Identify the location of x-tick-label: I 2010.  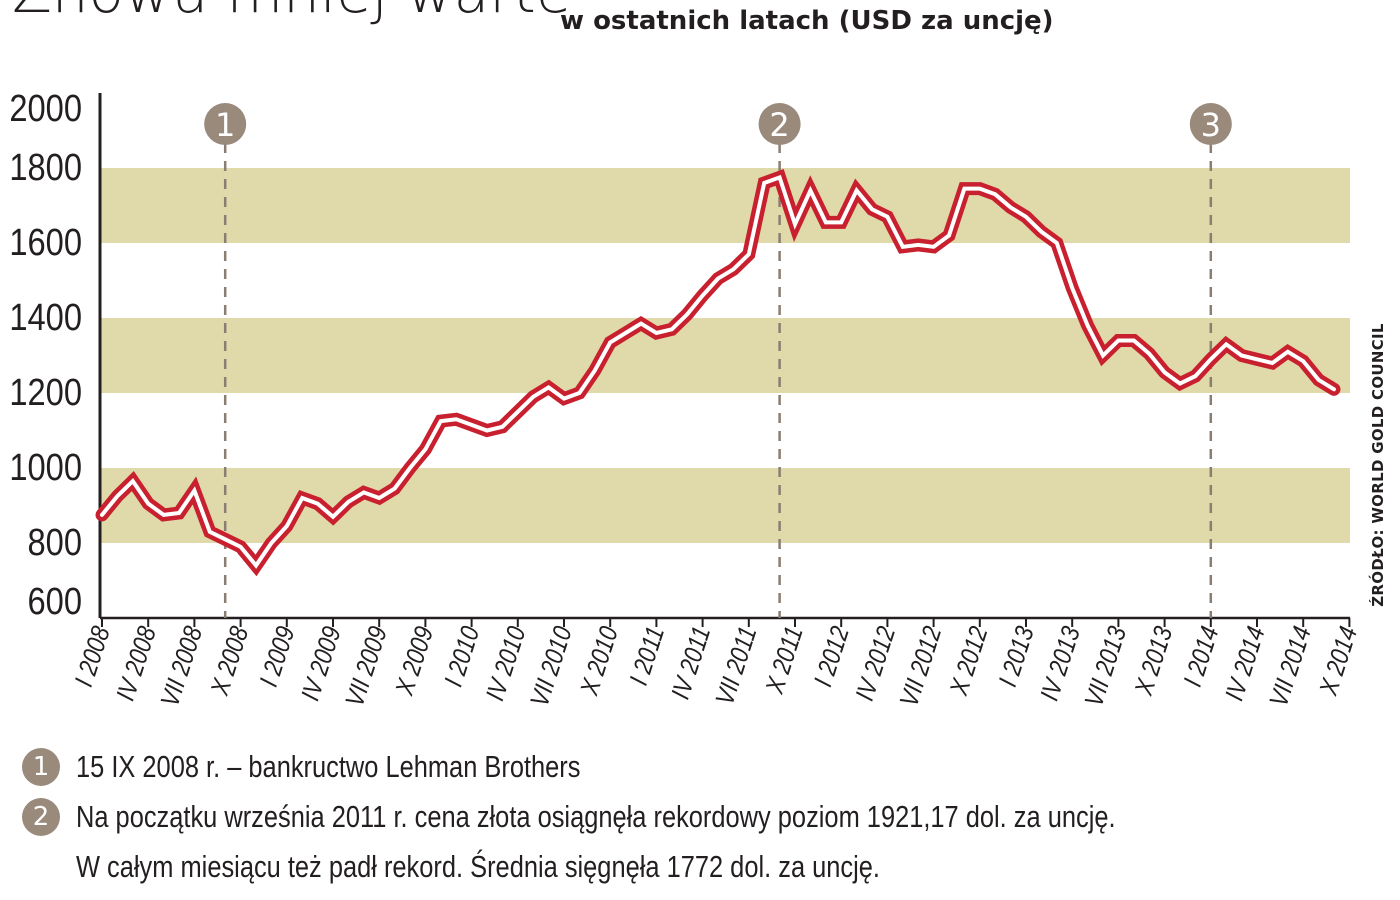
(462, 656).